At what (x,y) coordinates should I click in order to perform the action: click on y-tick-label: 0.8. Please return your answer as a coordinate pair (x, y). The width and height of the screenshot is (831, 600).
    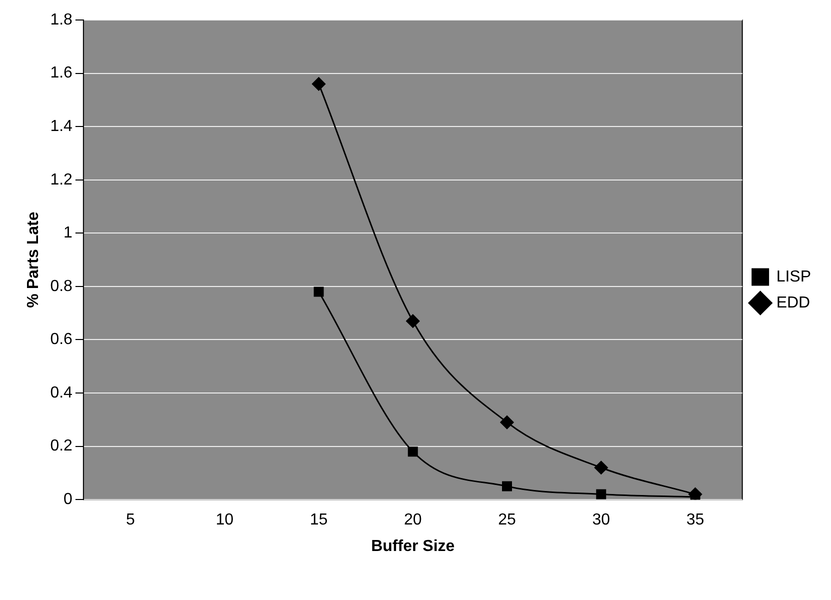
    Looking at the image, I should click on (61, 286).